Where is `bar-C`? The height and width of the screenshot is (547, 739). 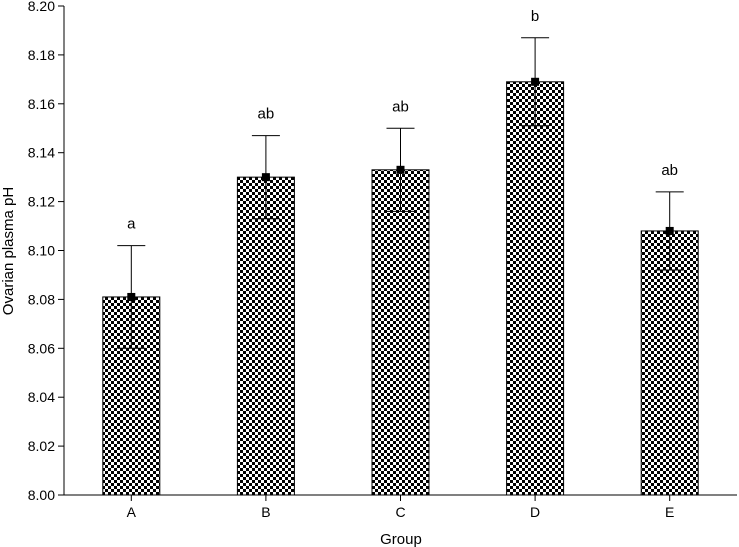 bar-C is located at coordinates (400, 332).